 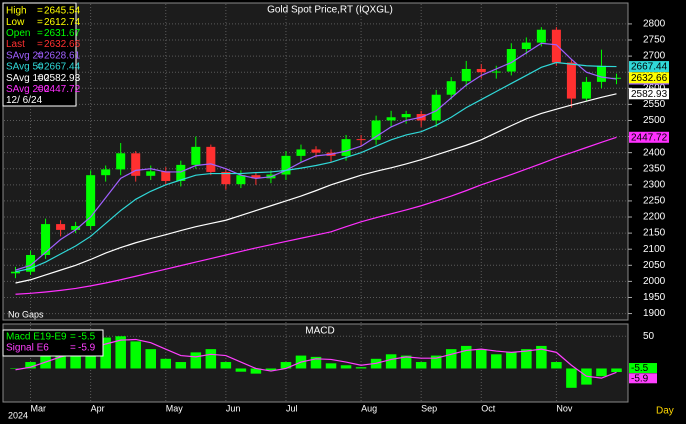 What do you see at coordinates (36, 337) in the screenshot?
I see `legend-label: Macd E19-E9` at bounding box center [36, 337].